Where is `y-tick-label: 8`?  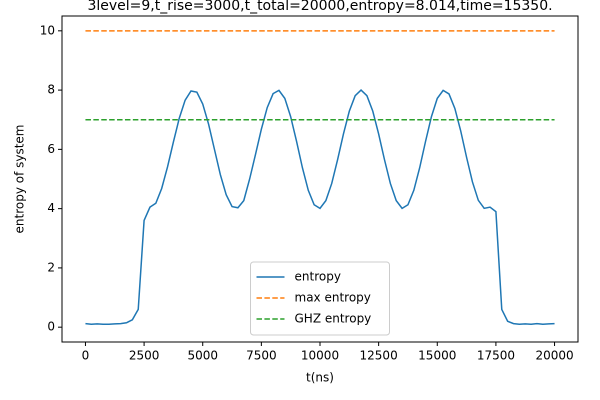
y-tick-label: 8 is located at coordinates (51, 90).